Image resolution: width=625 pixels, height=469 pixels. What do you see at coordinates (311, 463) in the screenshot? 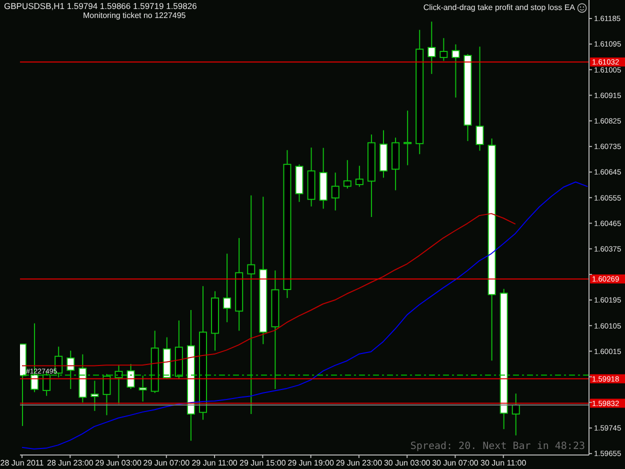
I see `x-tick-label: 29 Jun 19:00` at bounding box center [311, 463].